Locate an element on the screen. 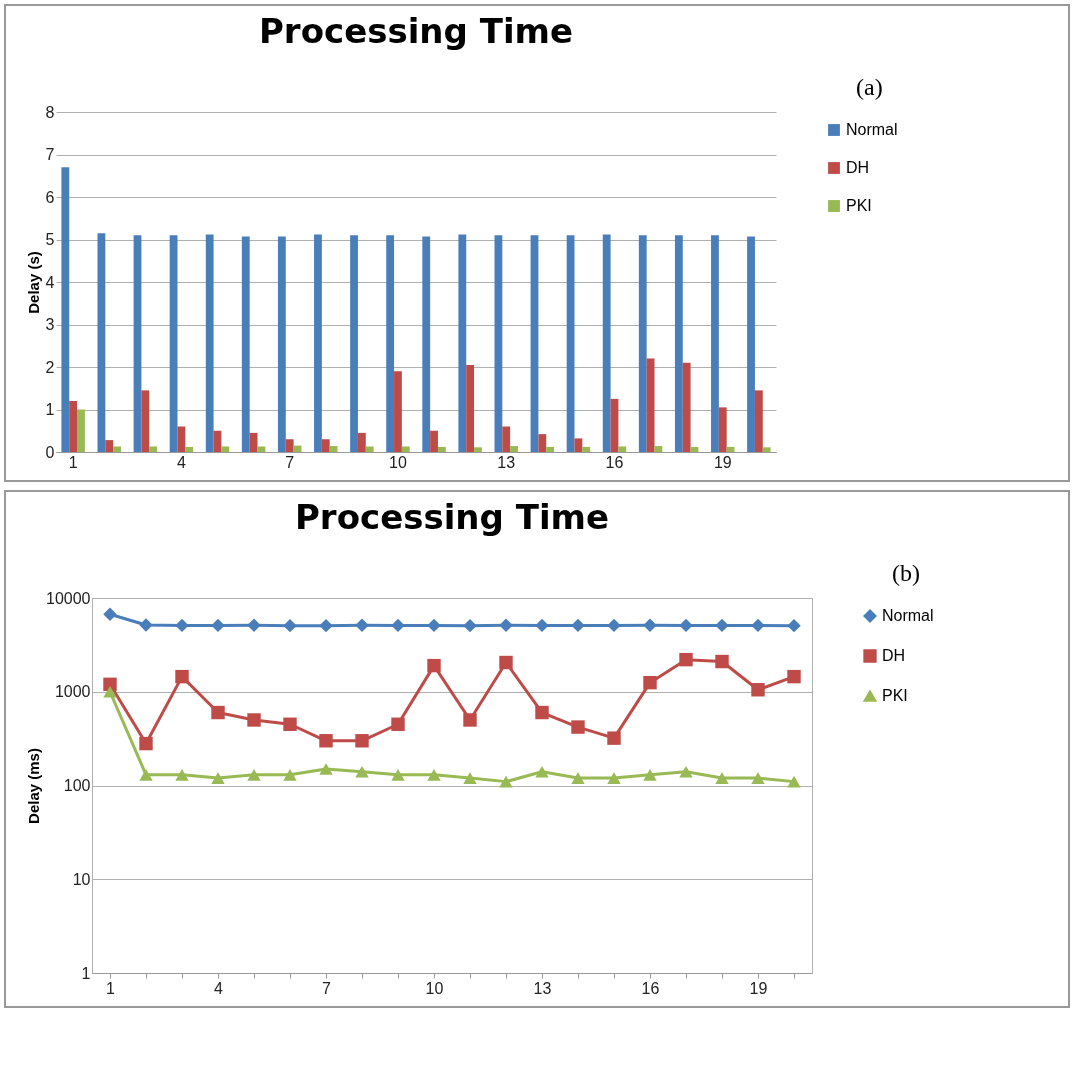 This screenshot has height=1089, width=1078. y-tick-label: 0 is located at coordinates (50, 452).